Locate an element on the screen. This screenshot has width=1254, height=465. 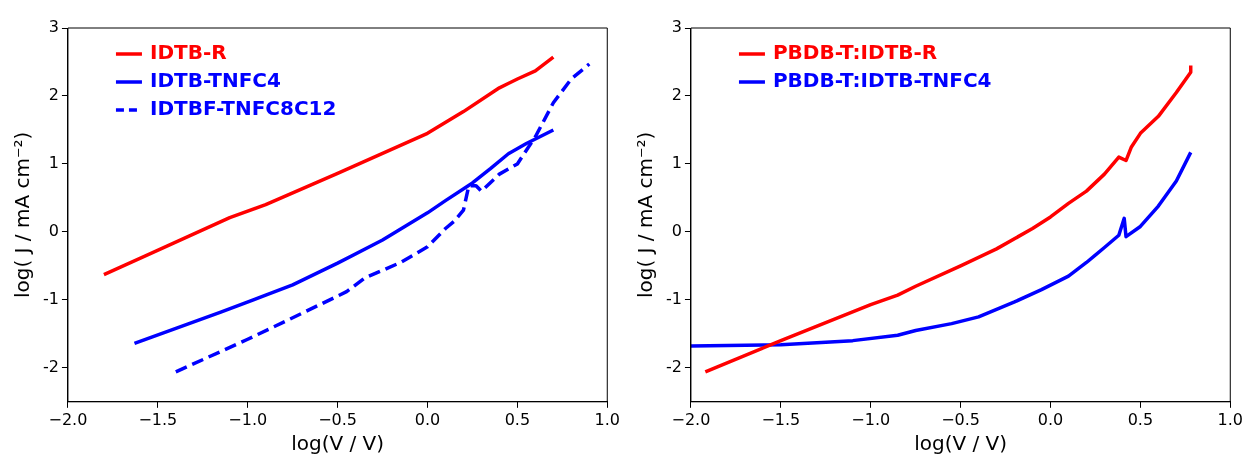
legend-label: PBDB-T:IDTB-TNFC4 is located at coordinates (882, 80).